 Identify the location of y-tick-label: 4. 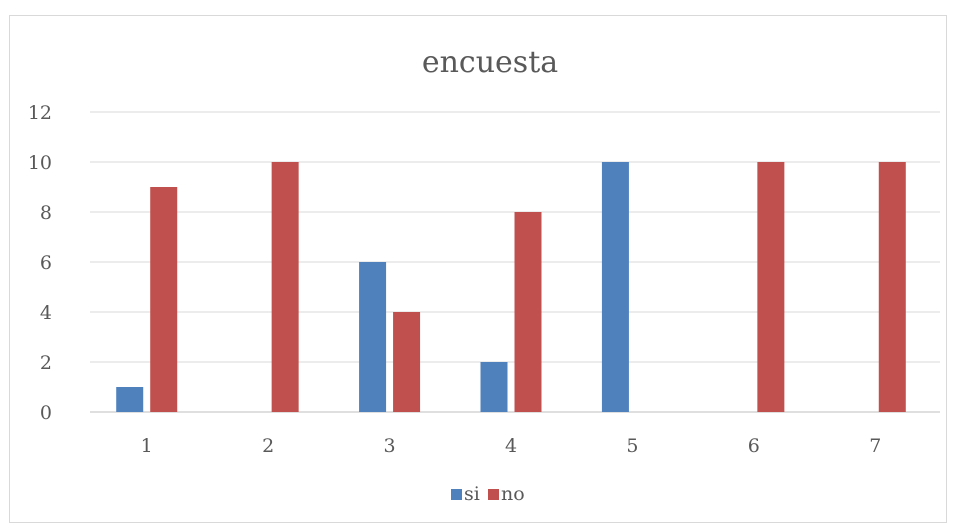
(46, 313).